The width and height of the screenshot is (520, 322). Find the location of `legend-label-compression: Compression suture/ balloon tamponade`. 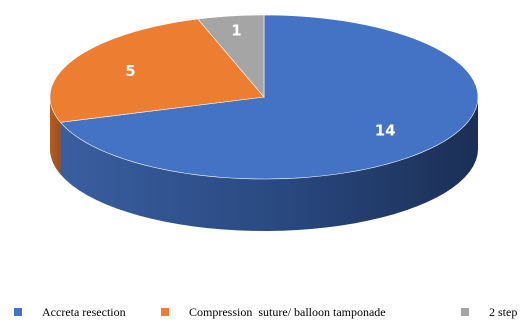

legend-label-compression: Compression suture/ balloon tamponade is located at coordinates (287, 312).